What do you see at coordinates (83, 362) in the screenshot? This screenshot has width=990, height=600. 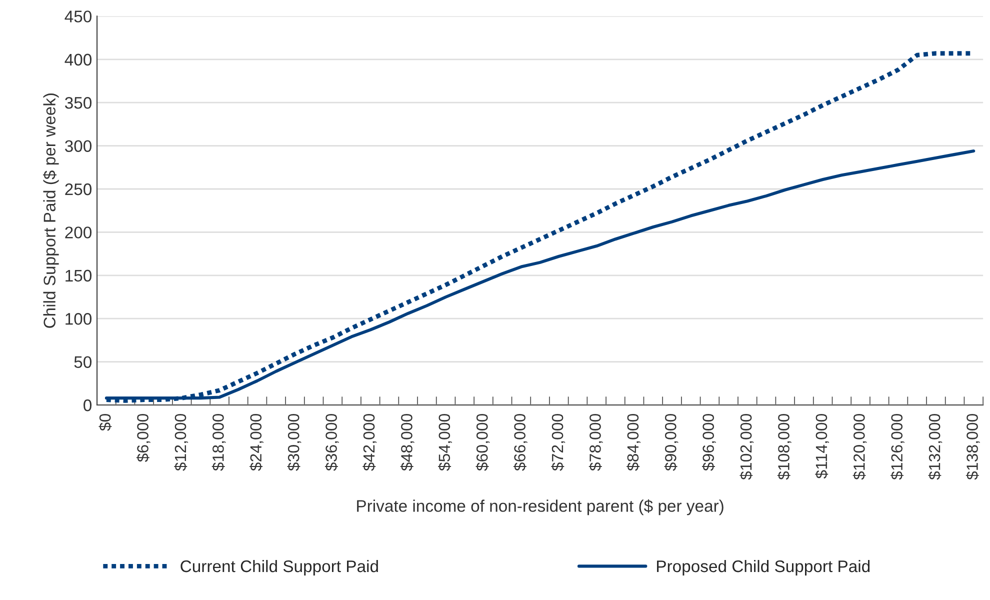 I see `y-tick-label: 50` at bounding box center [83, 362].